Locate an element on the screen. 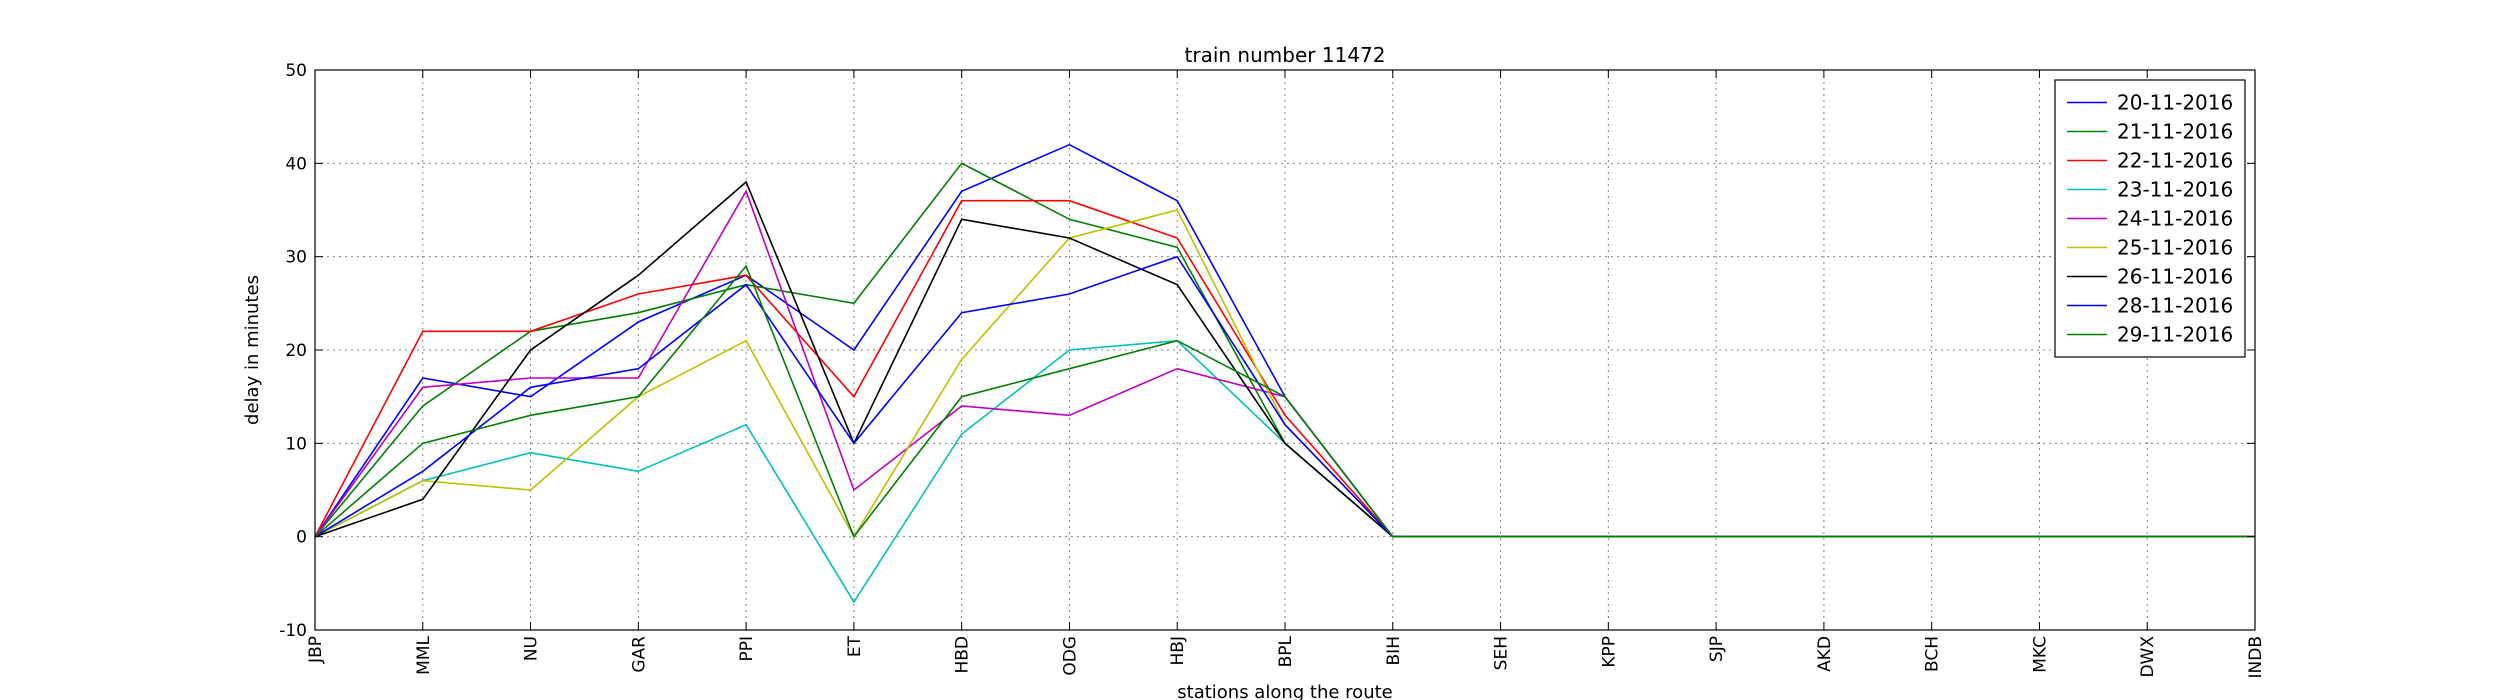 The image size is (2500, 700). y-tick-label: 40 is located at coordinates (296, 164).